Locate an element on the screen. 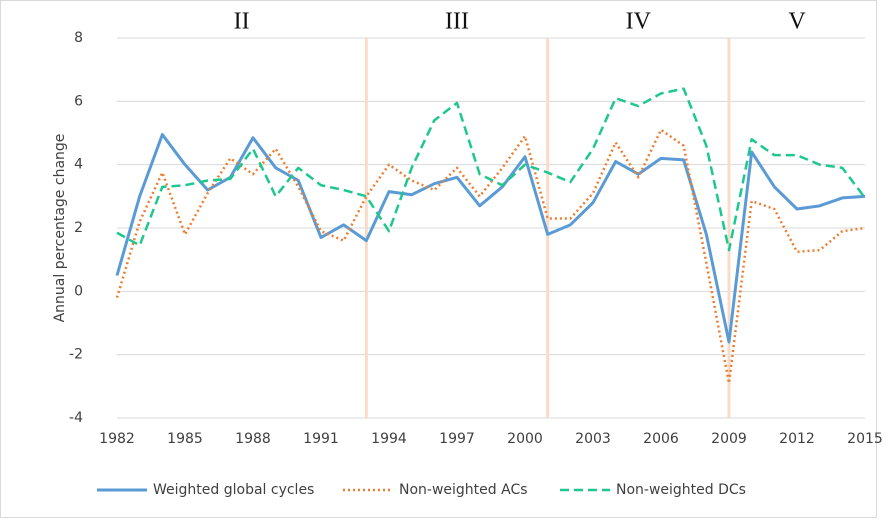  x-tick-label: 2003 is located at coordinates (593, 439).